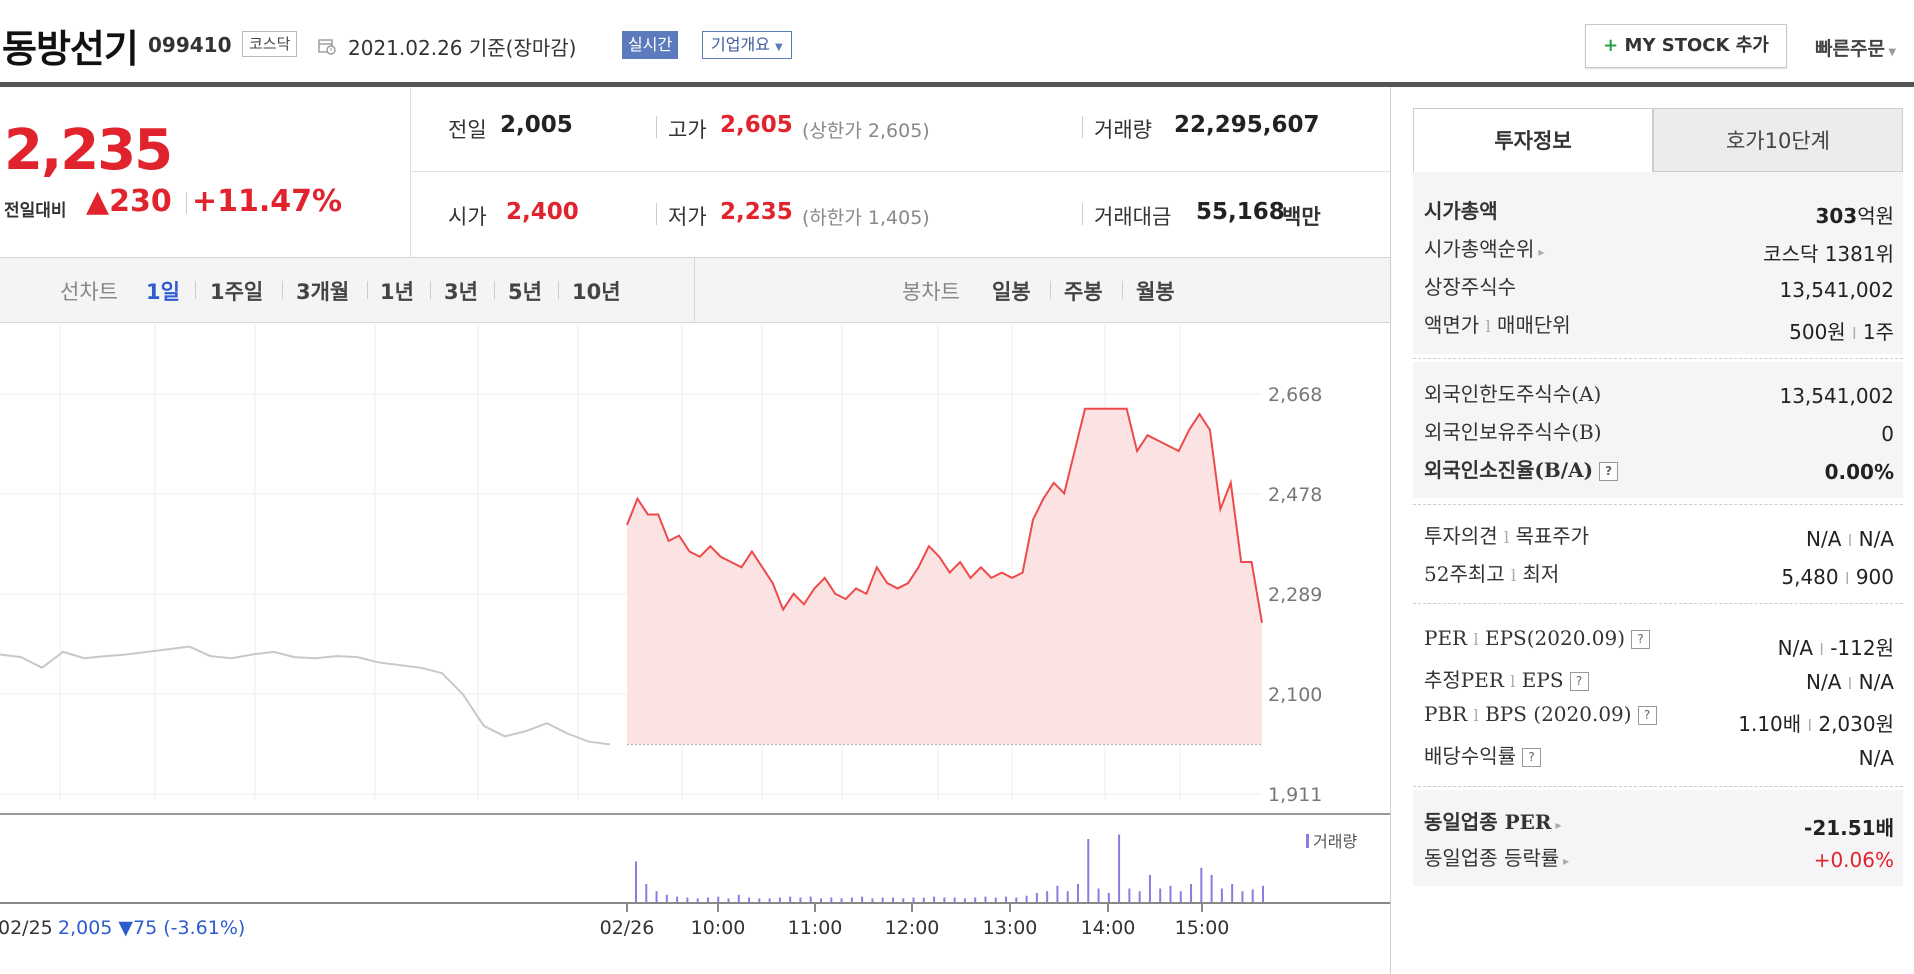 Image resolution: width=1914 pixels, height=974 pixels. Describe the element at coordinates (1658, 838) in the screenshot. I see `section-sector` at that location.